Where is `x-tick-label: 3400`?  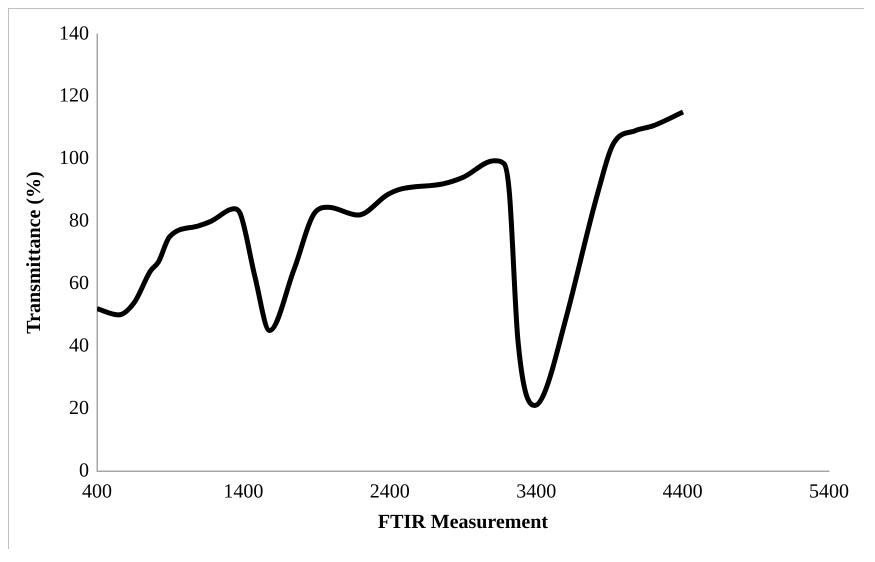
x-tick-label: 3400 is located at coordinates (536, 491).